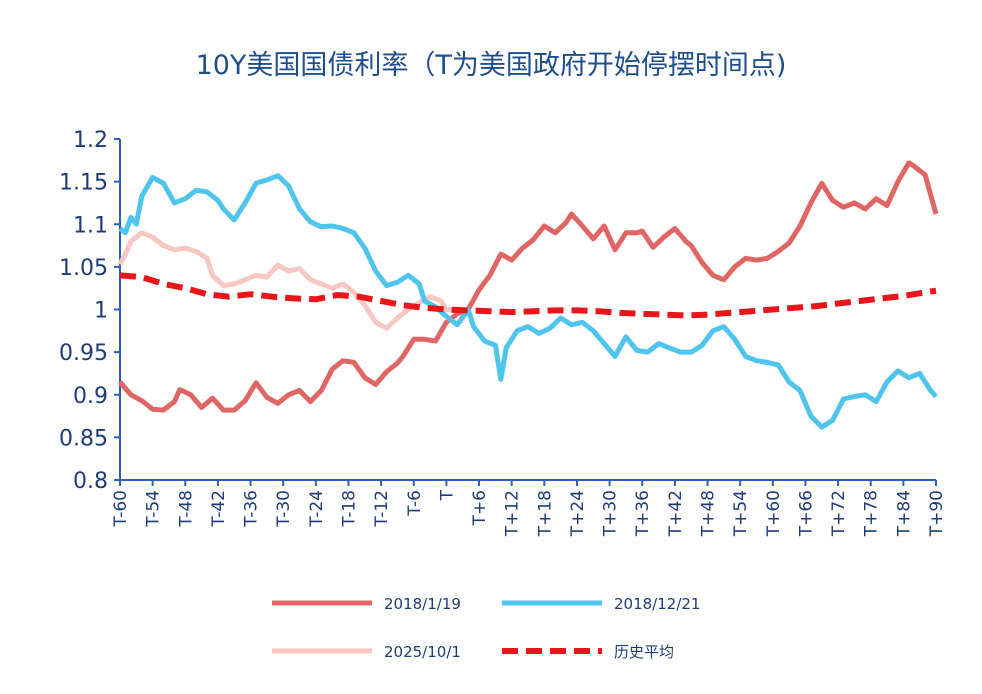 The image size is (982, 694). What do you see at coordinates (513, 513) in the screenshot?
I see `x-tick-label: T+12` at bounding box center [513, 513].